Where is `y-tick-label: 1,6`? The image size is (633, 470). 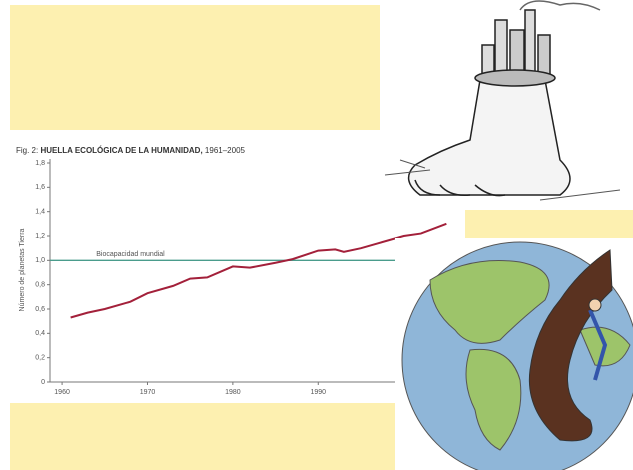
y-tick-label: 1,6 is located at coordinates (40, 187).